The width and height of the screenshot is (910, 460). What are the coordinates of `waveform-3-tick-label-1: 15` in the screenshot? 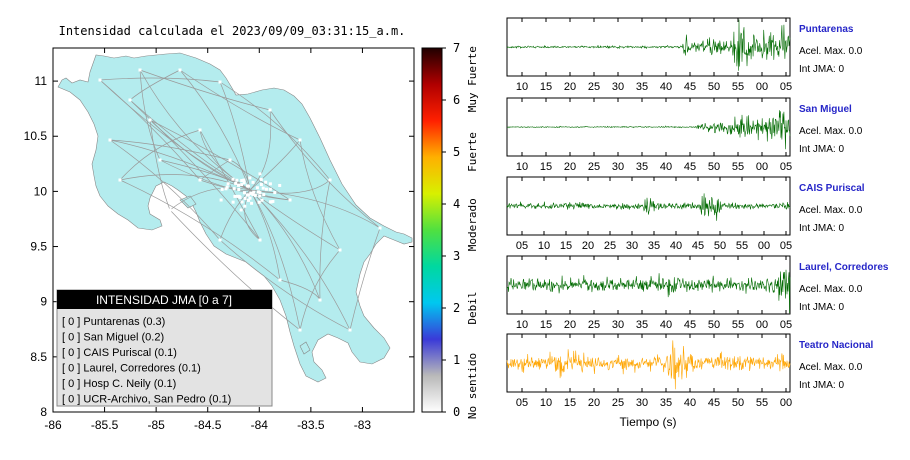 It's located at (546, 325).